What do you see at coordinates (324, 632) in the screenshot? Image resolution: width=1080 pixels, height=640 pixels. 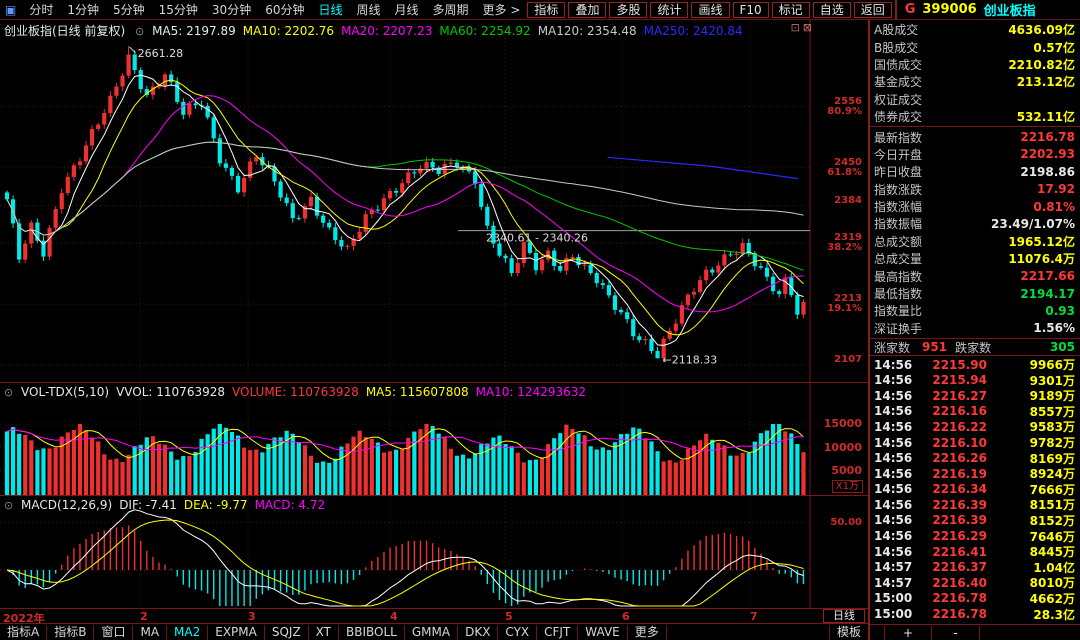 I see `indicator-button-XT: XT` at bounding box center [324, 632].